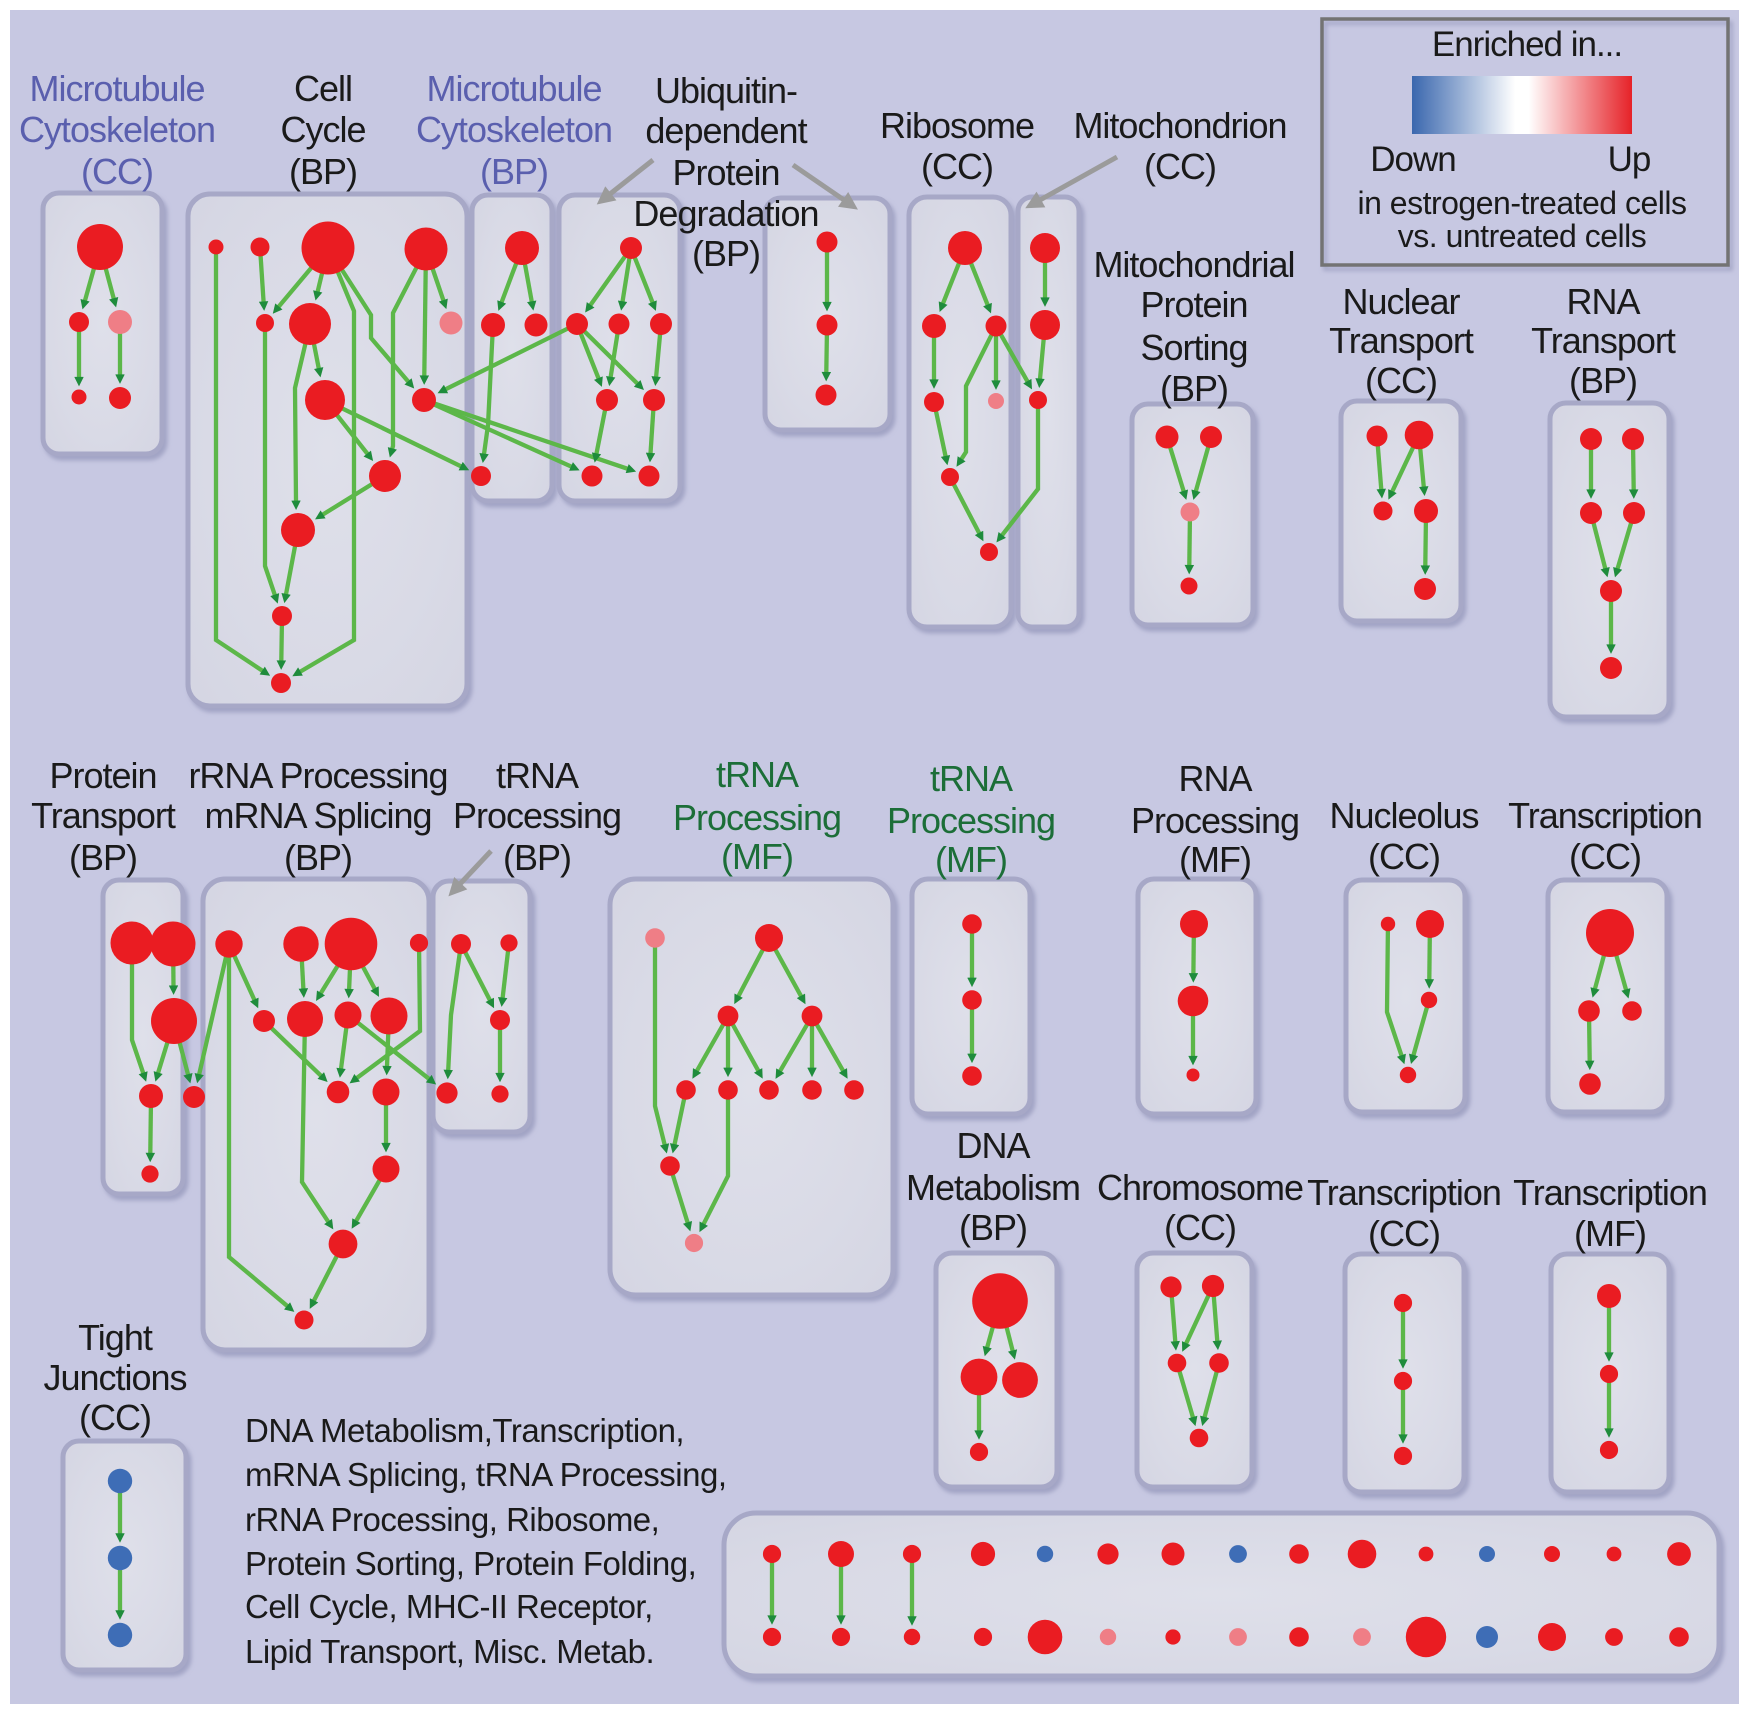  What do you see at coordinates (115, 1337) in the screenshot?
I see `svg-text: Tight` at bounding box center [115, 1337].